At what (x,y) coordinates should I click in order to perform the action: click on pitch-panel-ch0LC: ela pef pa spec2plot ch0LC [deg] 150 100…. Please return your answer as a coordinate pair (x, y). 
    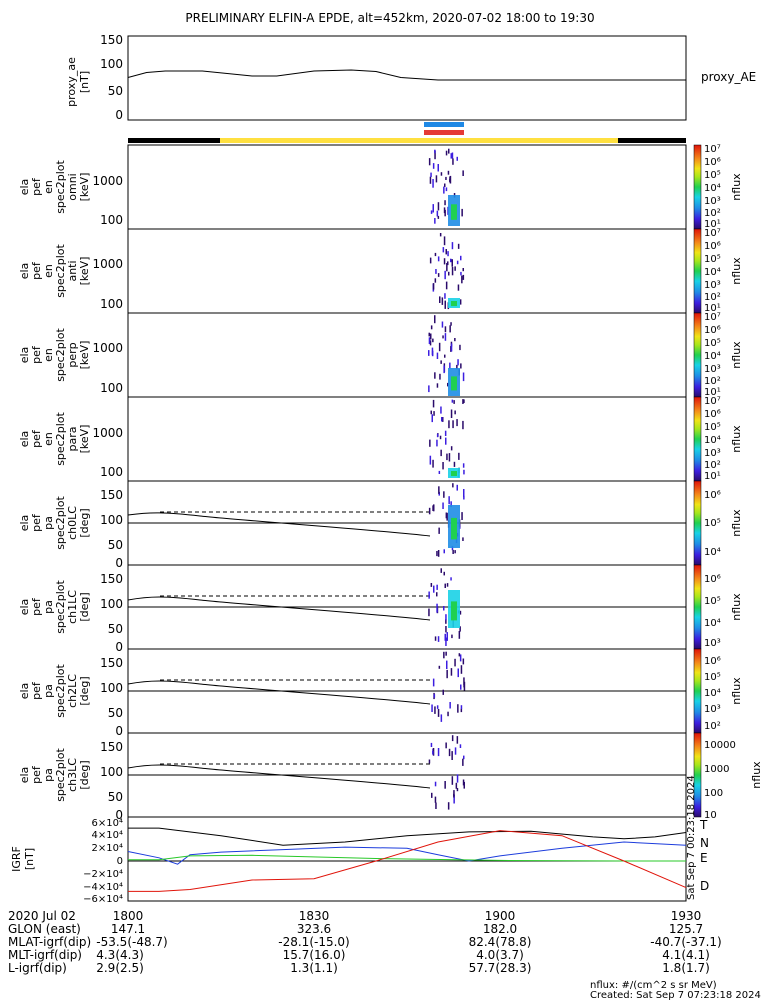
    Looking at the image, I should click on (352, 525).